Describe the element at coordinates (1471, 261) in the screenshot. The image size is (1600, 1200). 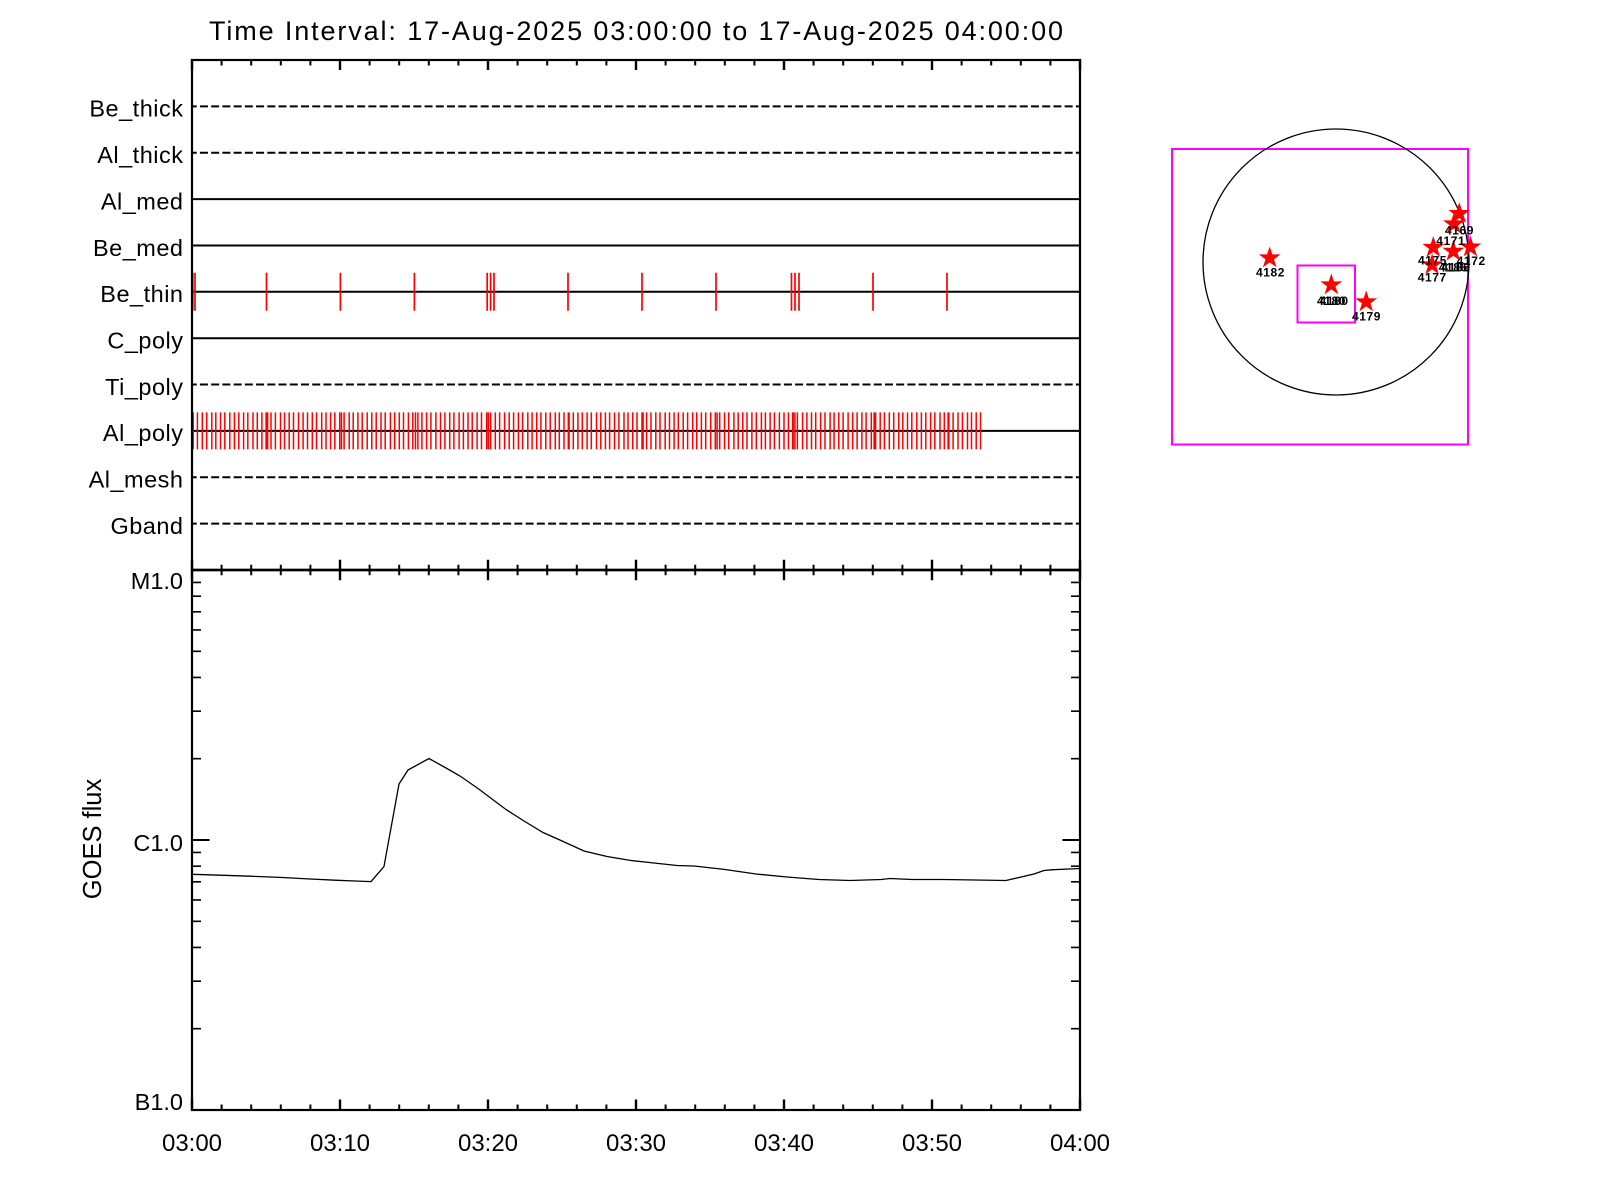
I see `svg-text: 4172` at that location.